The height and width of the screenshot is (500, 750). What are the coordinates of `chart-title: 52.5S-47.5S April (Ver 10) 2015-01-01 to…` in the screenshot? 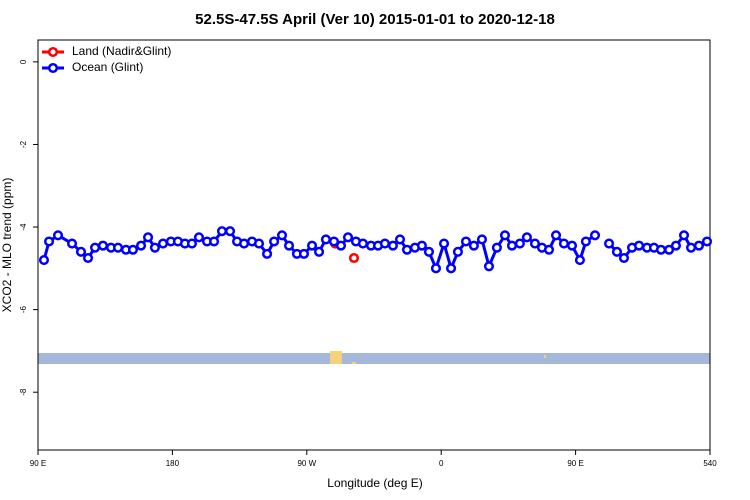 It's located at (375, 19).